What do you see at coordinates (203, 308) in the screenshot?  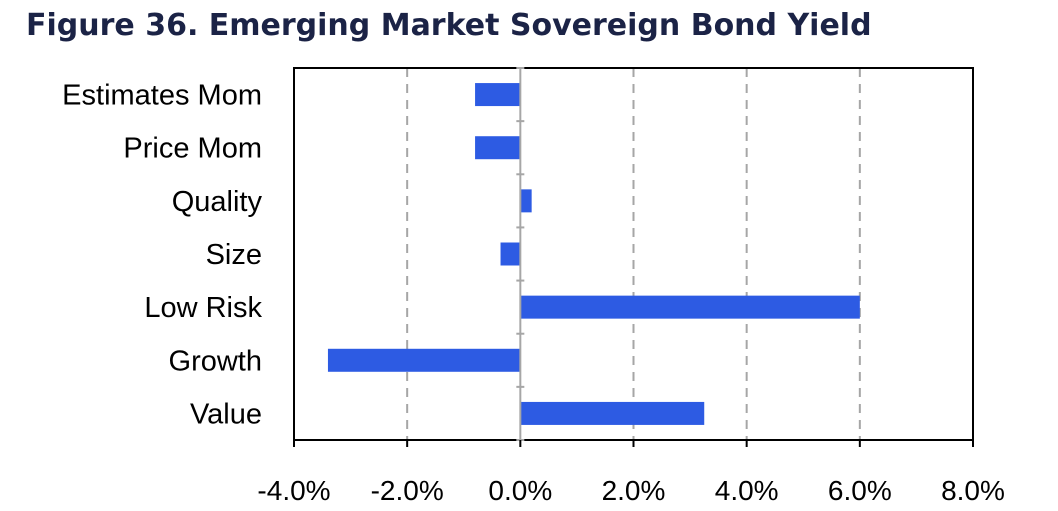 I see `category-label-low-risk: Low Risk` at bounding box center [203, 308].